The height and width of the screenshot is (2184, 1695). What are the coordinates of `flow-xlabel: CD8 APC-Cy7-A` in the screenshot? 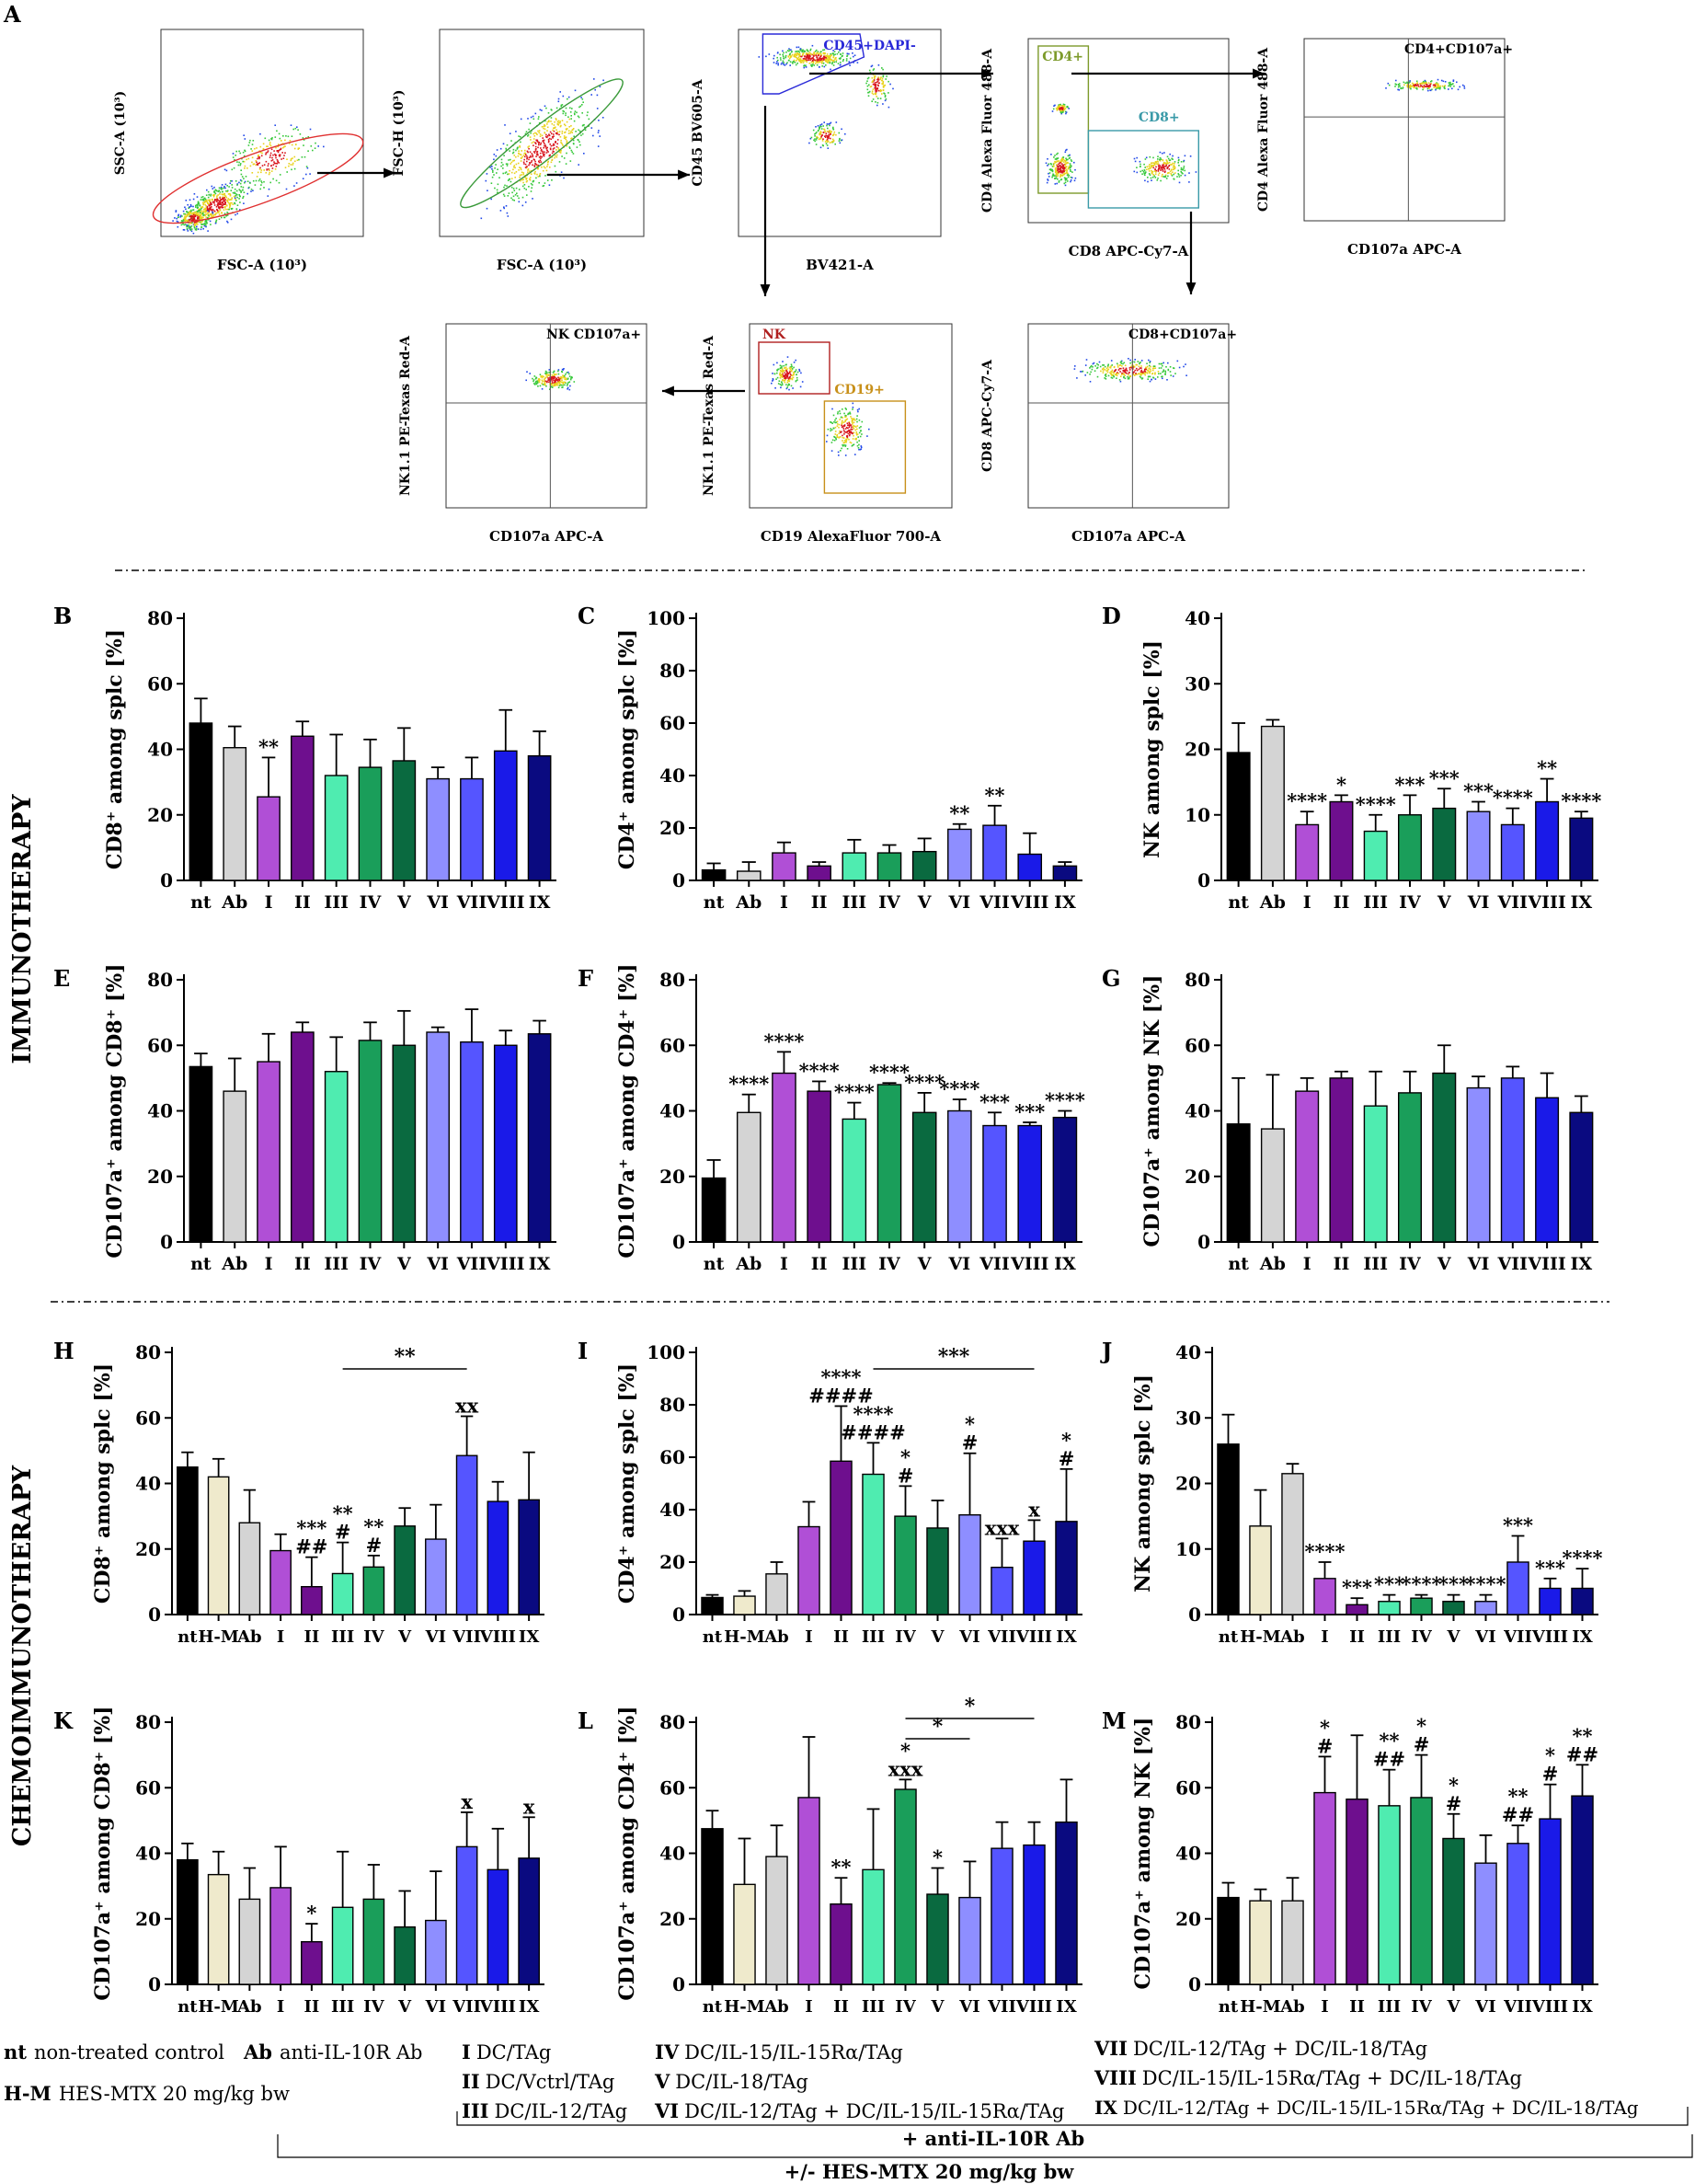 It's located at (1129, 251).